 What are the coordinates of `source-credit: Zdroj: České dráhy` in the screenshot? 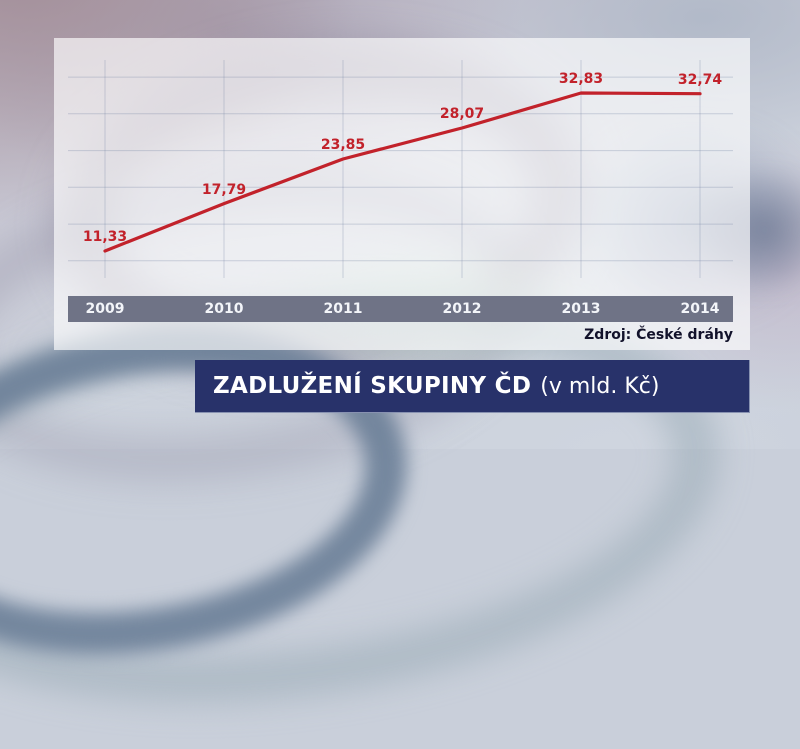 It's located at (658, 335).